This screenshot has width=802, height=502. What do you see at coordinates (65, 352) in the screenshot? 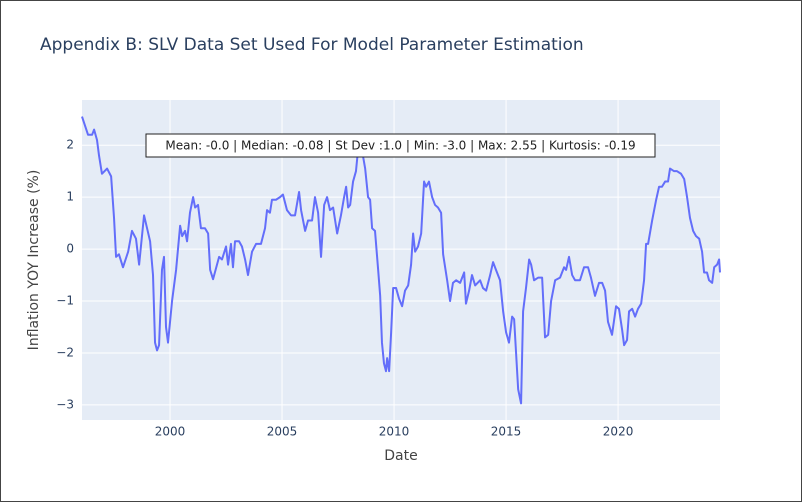
I see `y-tick-label: −2` at bounding box center [65, 352].